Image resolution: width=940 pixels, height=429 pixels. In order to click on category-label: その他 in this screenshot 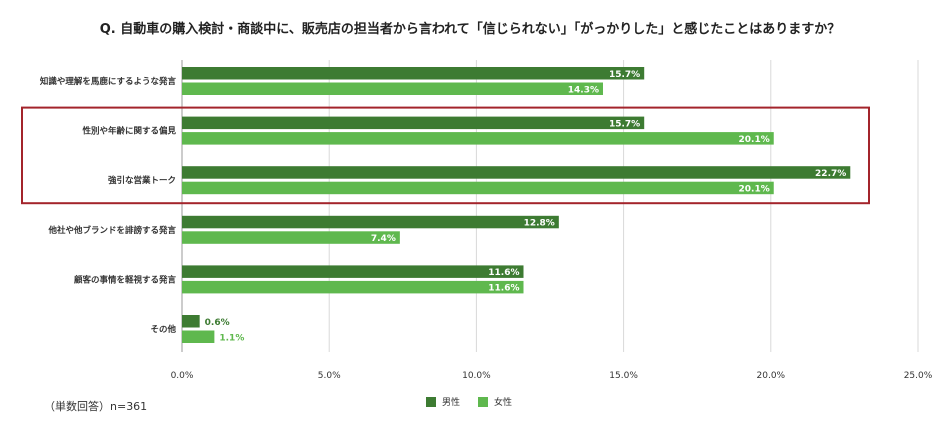, I will do `click(163, 329)`.